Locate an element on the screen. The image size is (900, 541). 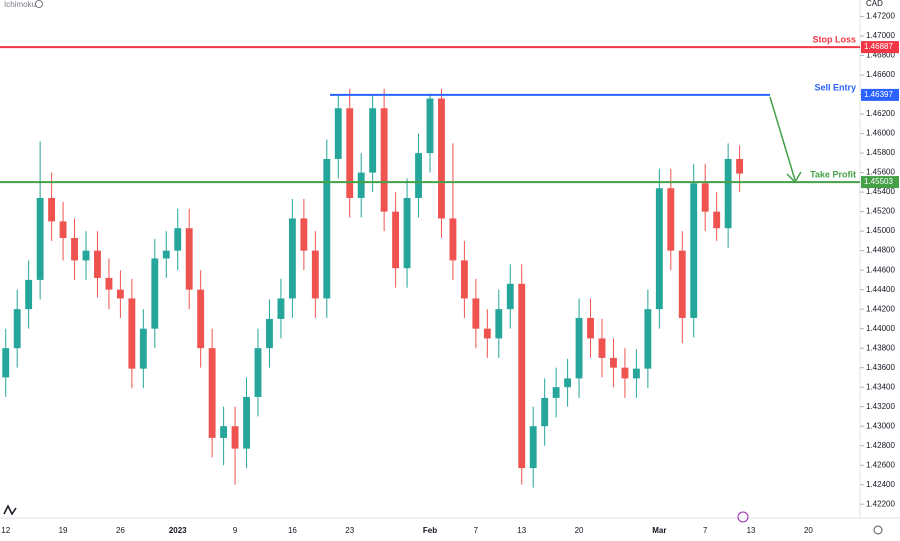
y-tick-label: 1.44400 is located at coordinates (880, 289).